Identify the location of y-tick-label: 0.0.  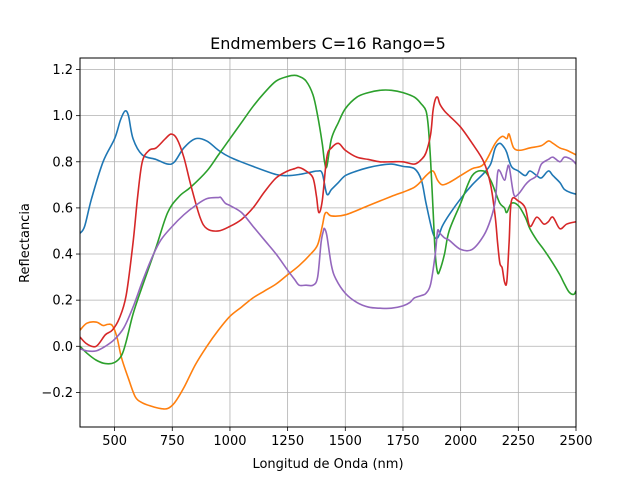
(62, 347).